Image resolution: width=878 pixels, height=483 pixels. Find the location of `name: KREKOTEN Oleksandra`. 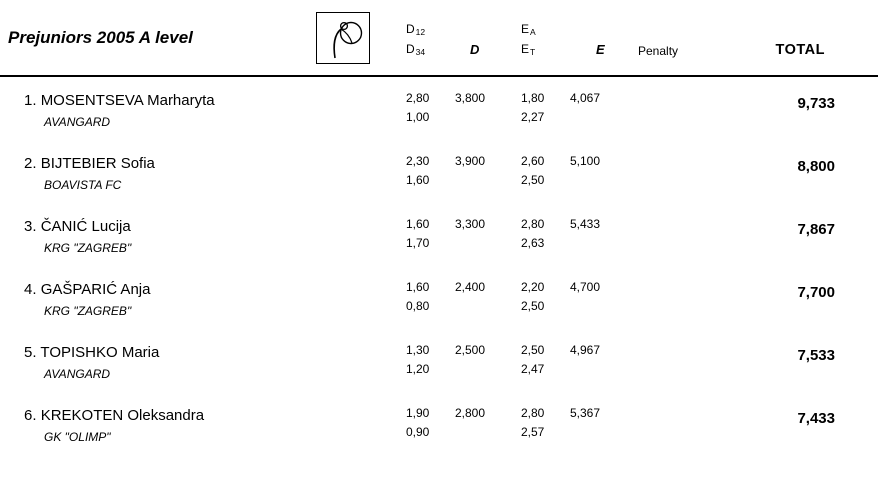

name: KREKOTEN Oleksandra is located at coordinates (122, 415).